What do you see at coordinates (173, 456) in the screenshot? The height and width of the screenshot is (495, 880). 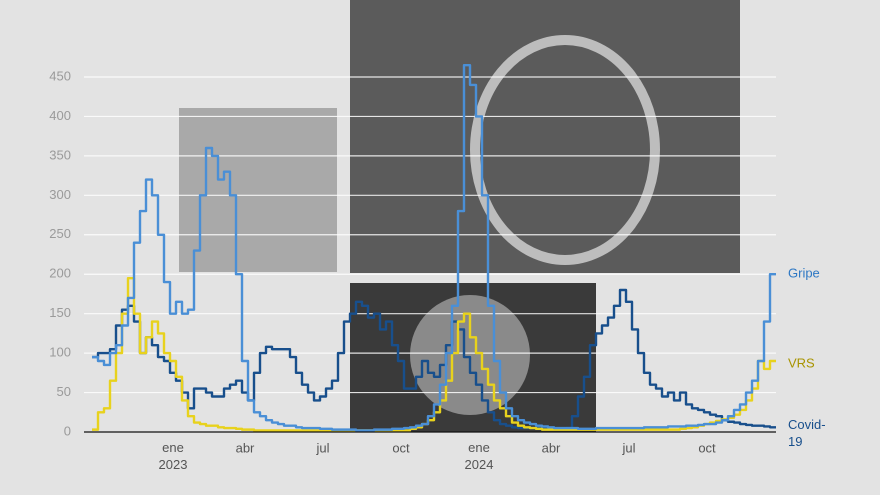 I see `x-tick-label: ene 2023` at bounding box center [173, 456].